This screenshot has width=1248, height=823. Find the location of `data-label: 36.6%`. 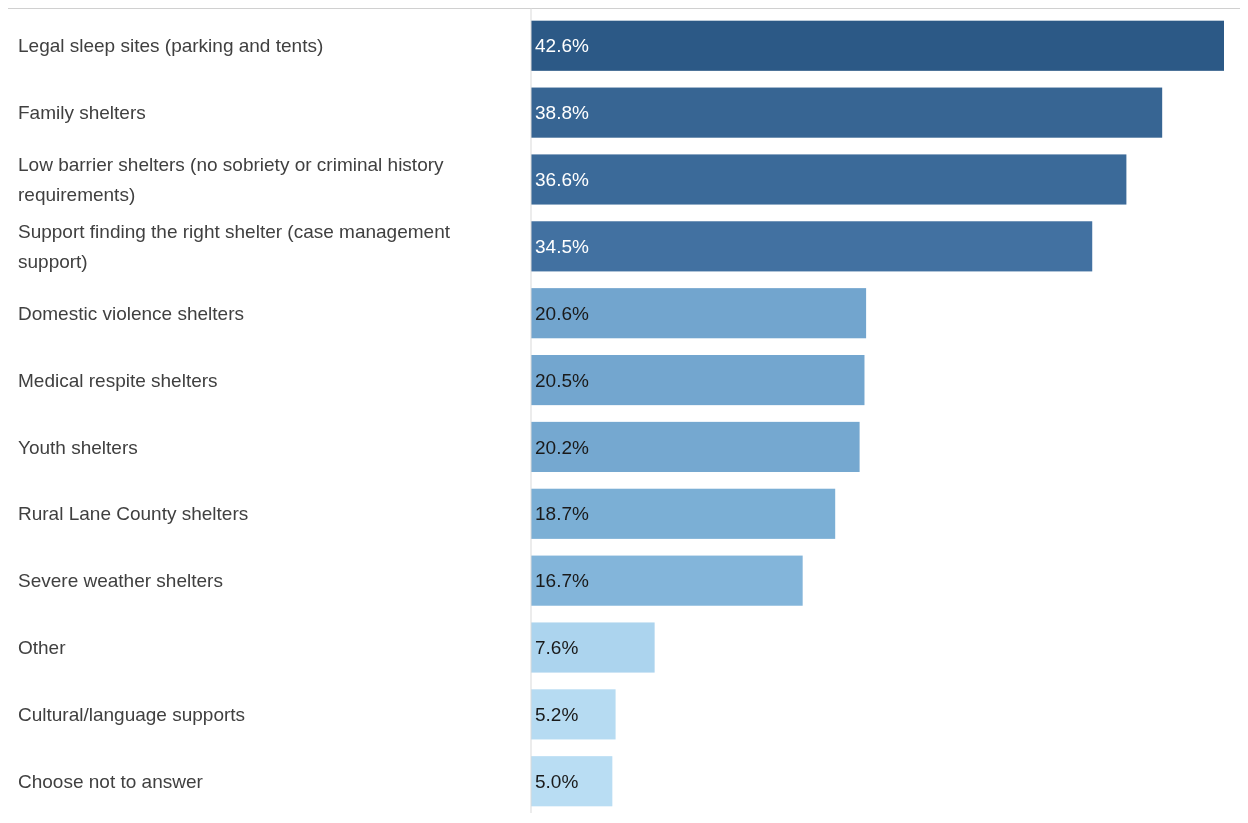

data-label: 36.6% is located at coordinates (562, 180).